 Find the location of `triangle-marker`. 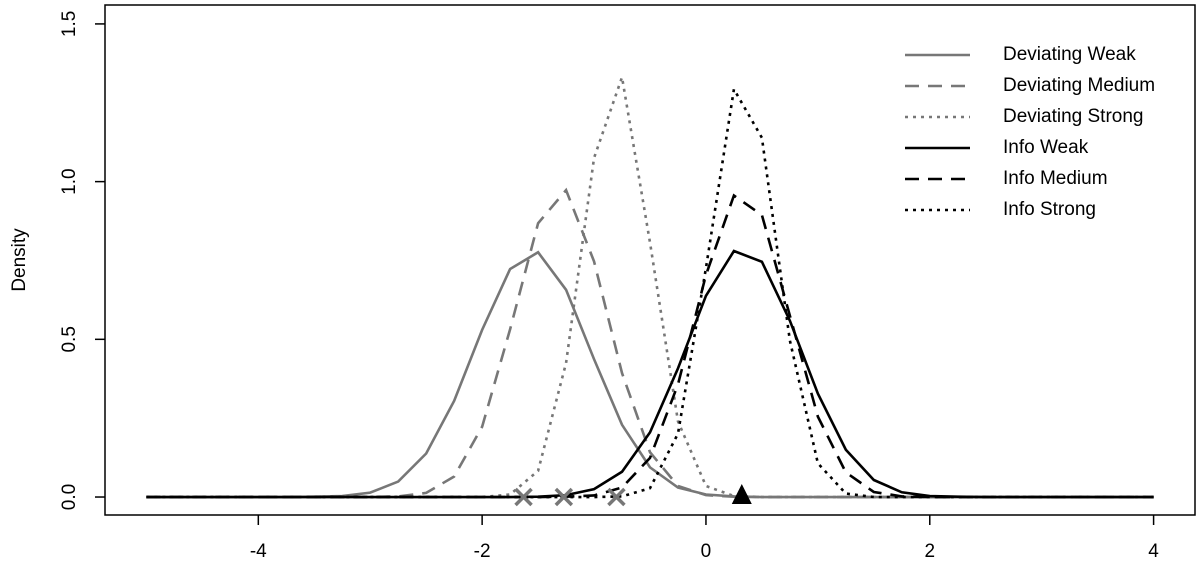

triangle-marker is located at coordinates (741, 494).